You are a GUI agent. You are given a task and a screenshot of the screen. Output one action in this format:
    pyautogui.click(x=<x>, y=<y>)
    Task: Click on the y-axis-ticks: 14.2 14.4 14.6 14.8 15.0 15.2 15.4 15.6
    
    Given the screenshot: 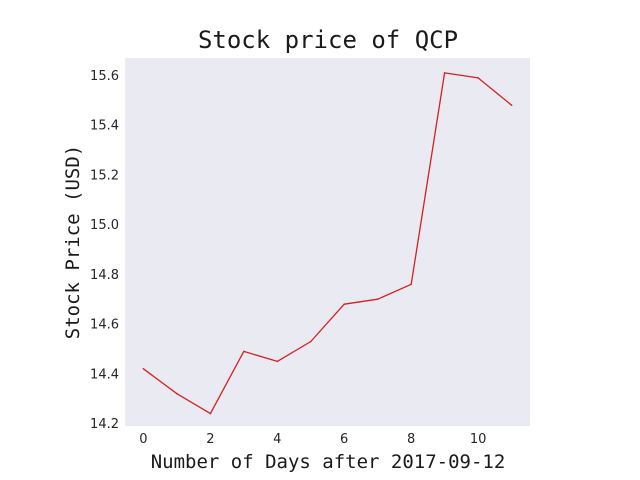 What is the action you would take?
    pyautogui.click(x=104, y=250)
    